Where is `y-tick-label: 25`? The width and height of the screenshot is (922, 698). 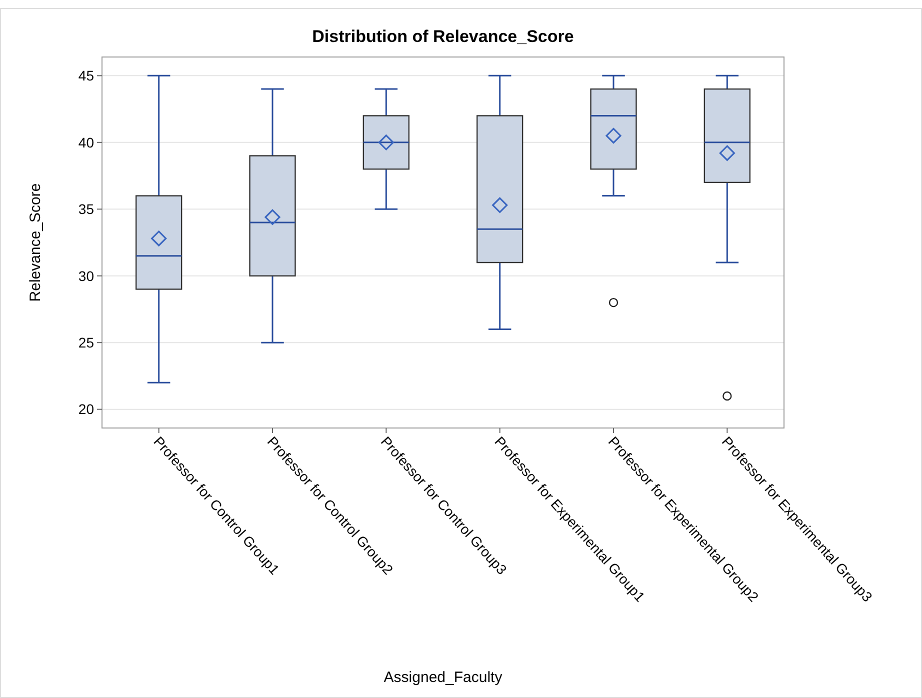 y-tick-label: 25 is located at coordinates (86, 342).